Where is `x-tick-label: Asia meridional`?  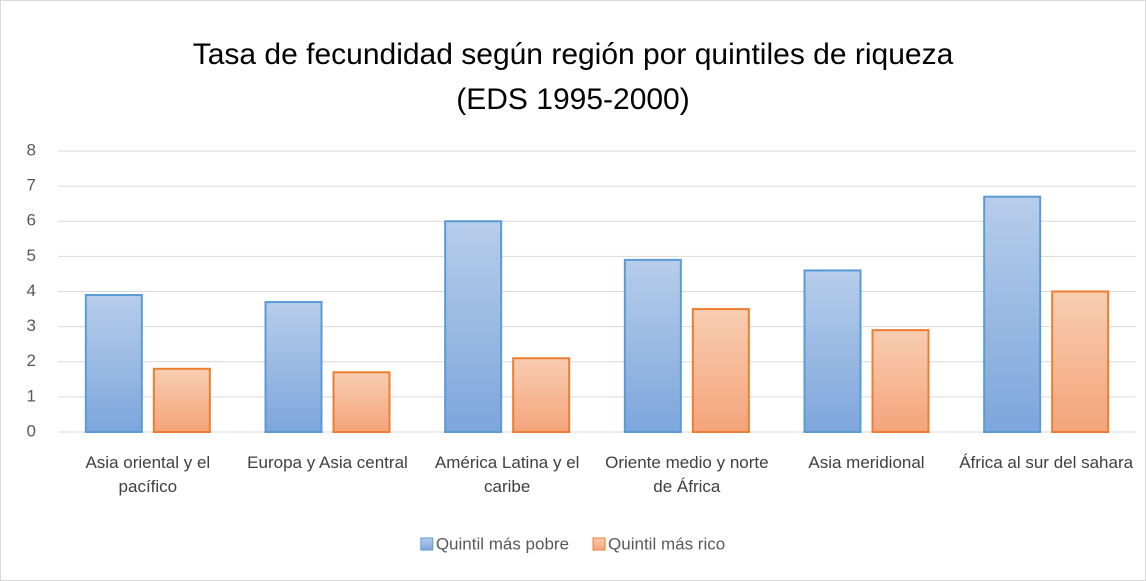 x-tick-label: Asia meridional is located at coordinates (866, 462).